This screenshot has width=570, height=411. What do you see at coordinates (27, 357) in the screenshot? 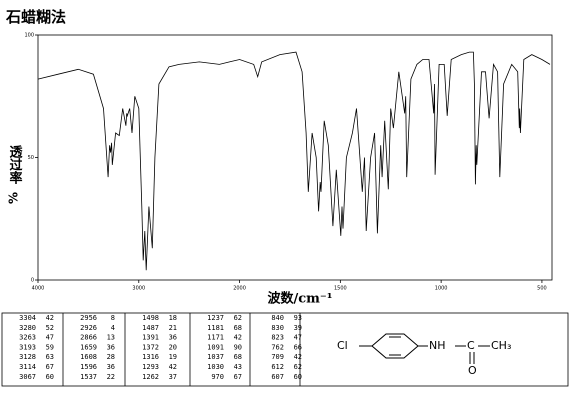
I see `peak-wavenumber: 3128` at bounding box center [27, 357].